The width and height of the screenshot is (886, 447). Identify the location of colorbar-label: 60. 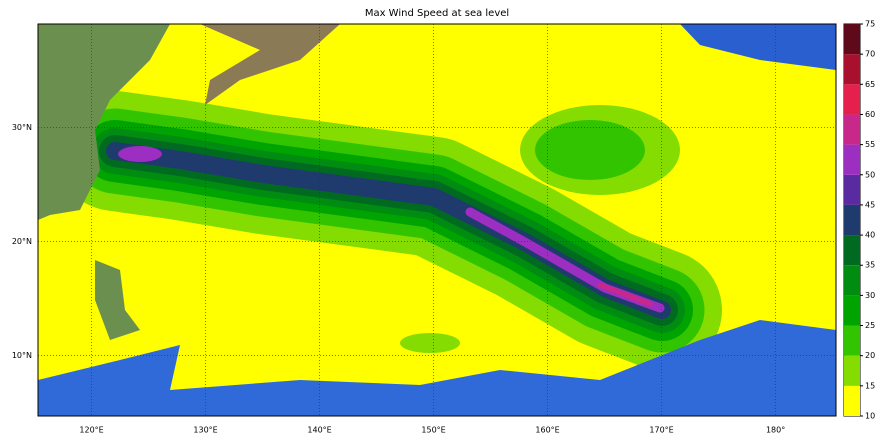
(870, 114).